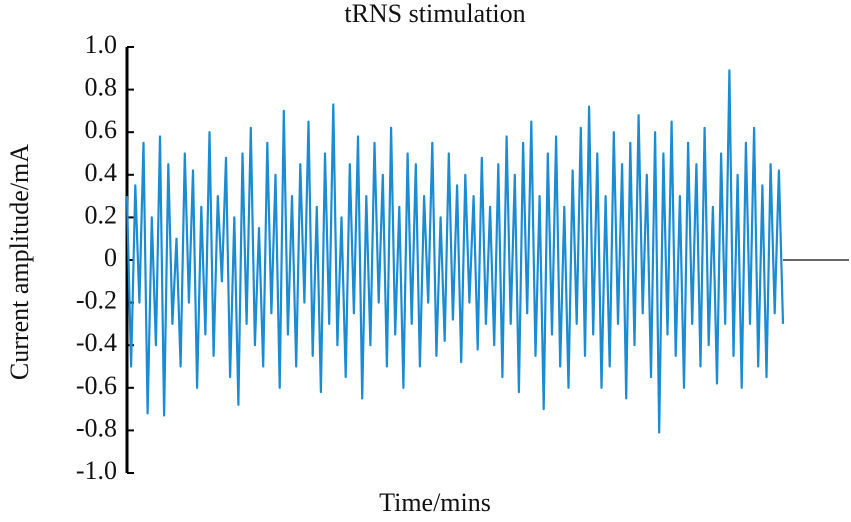 The image size is (851, 522). Describe the element at coordinates (96, 342) in the screenshot. I see `y-tick-label: -0.4` at that location.